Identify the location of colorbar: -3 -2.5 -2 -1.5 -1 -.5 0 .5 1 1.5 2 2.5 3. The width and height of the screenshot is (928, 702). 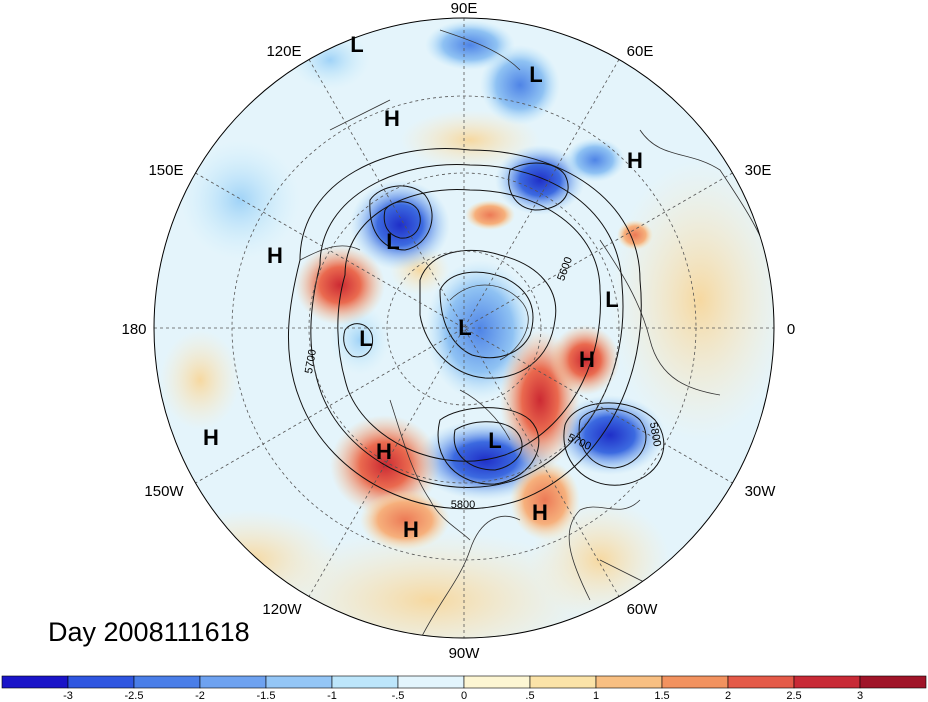
(464, 688).